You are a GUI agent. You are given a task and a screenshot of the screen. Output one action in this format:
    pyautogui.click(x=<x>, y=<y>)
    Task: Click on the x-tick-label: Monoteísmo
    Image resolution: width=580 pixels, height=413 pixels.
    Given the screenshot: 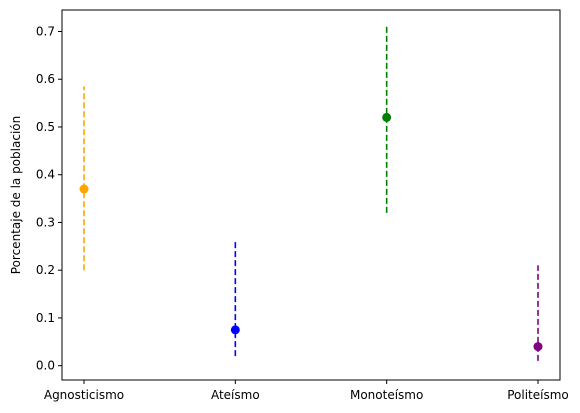 What is the action you would take?
    pyautogui.click(x=386, y=395)
    